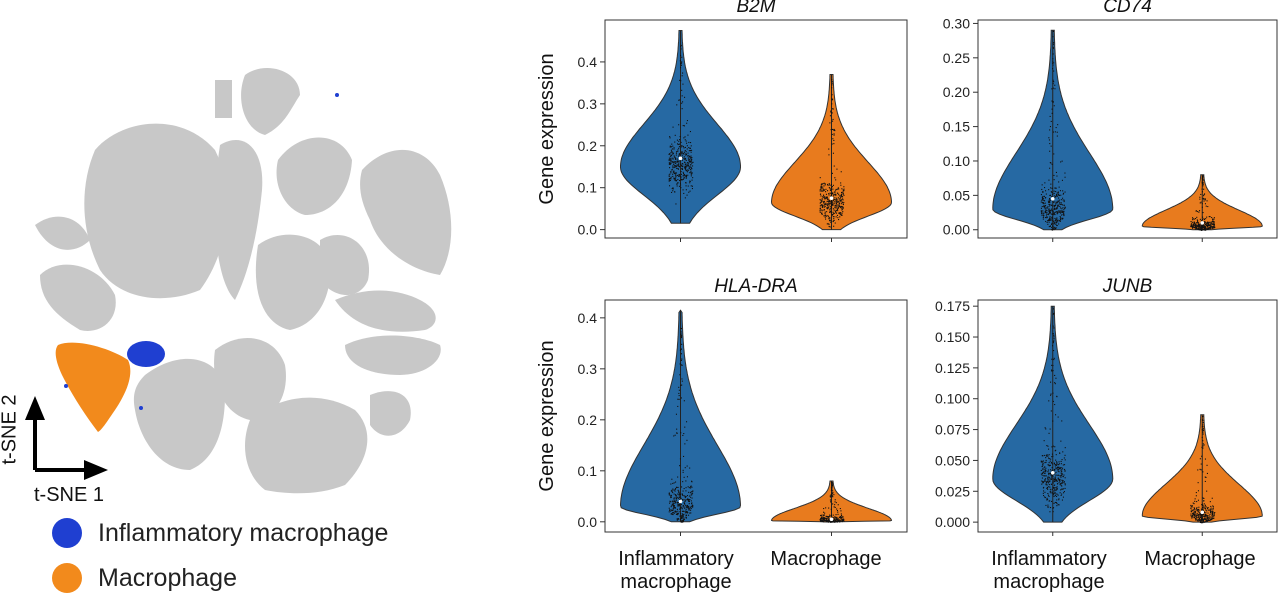 Image resolution: width=1280 pixels, height=596 pixels. I want to click on macrophage-cells, so click(93, 387).